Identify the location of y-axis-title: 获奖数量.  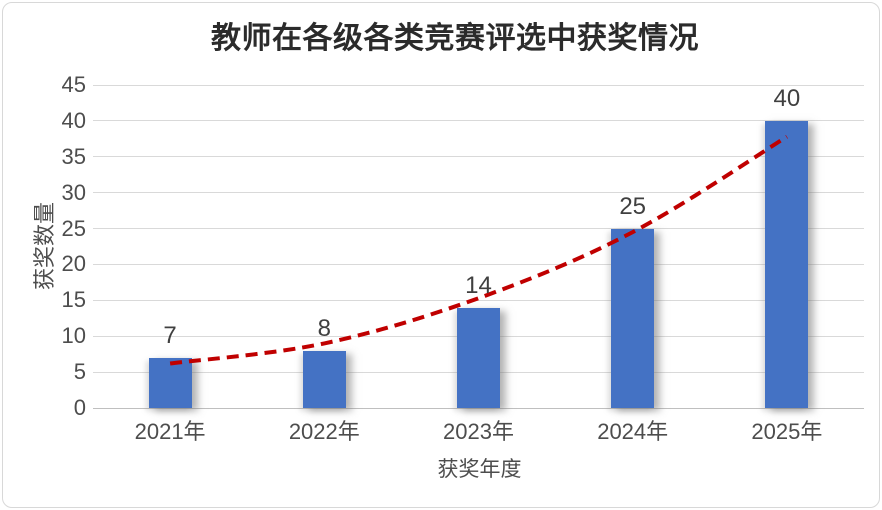
(44, 246).